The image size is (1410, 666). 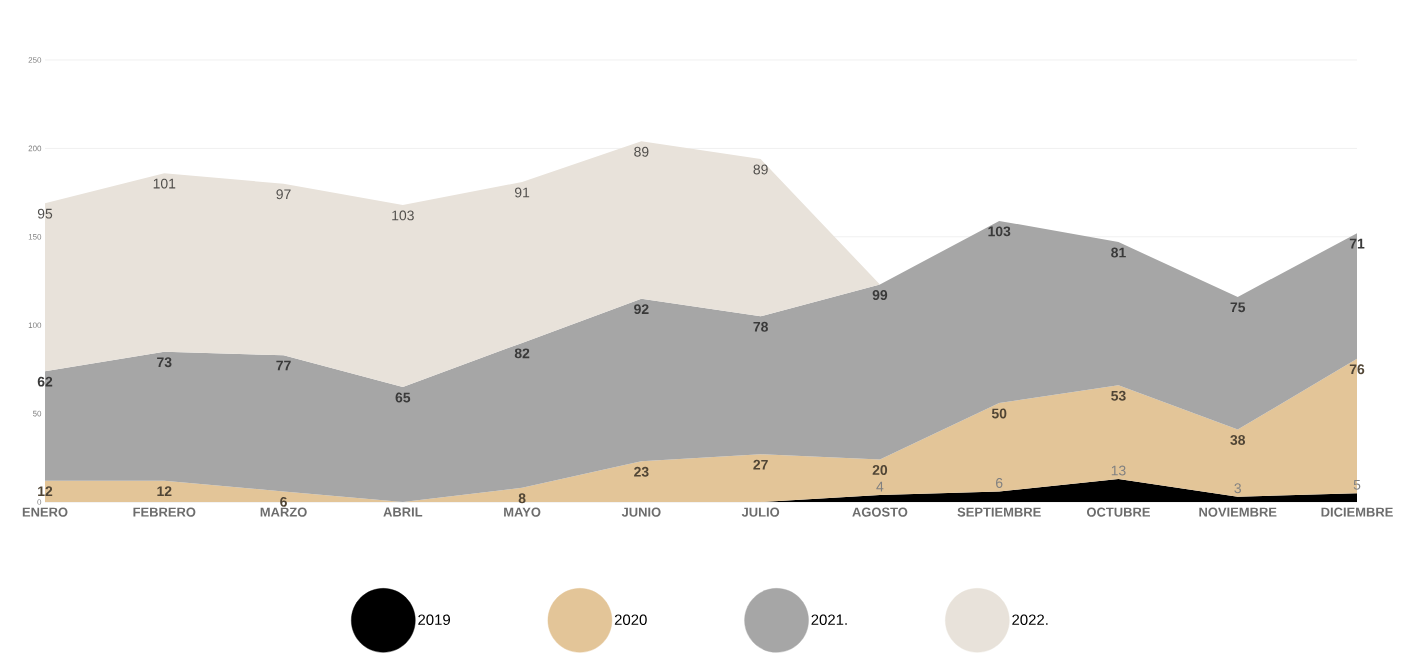 I want to click on data-label: 20, so click(x=880, y=470).